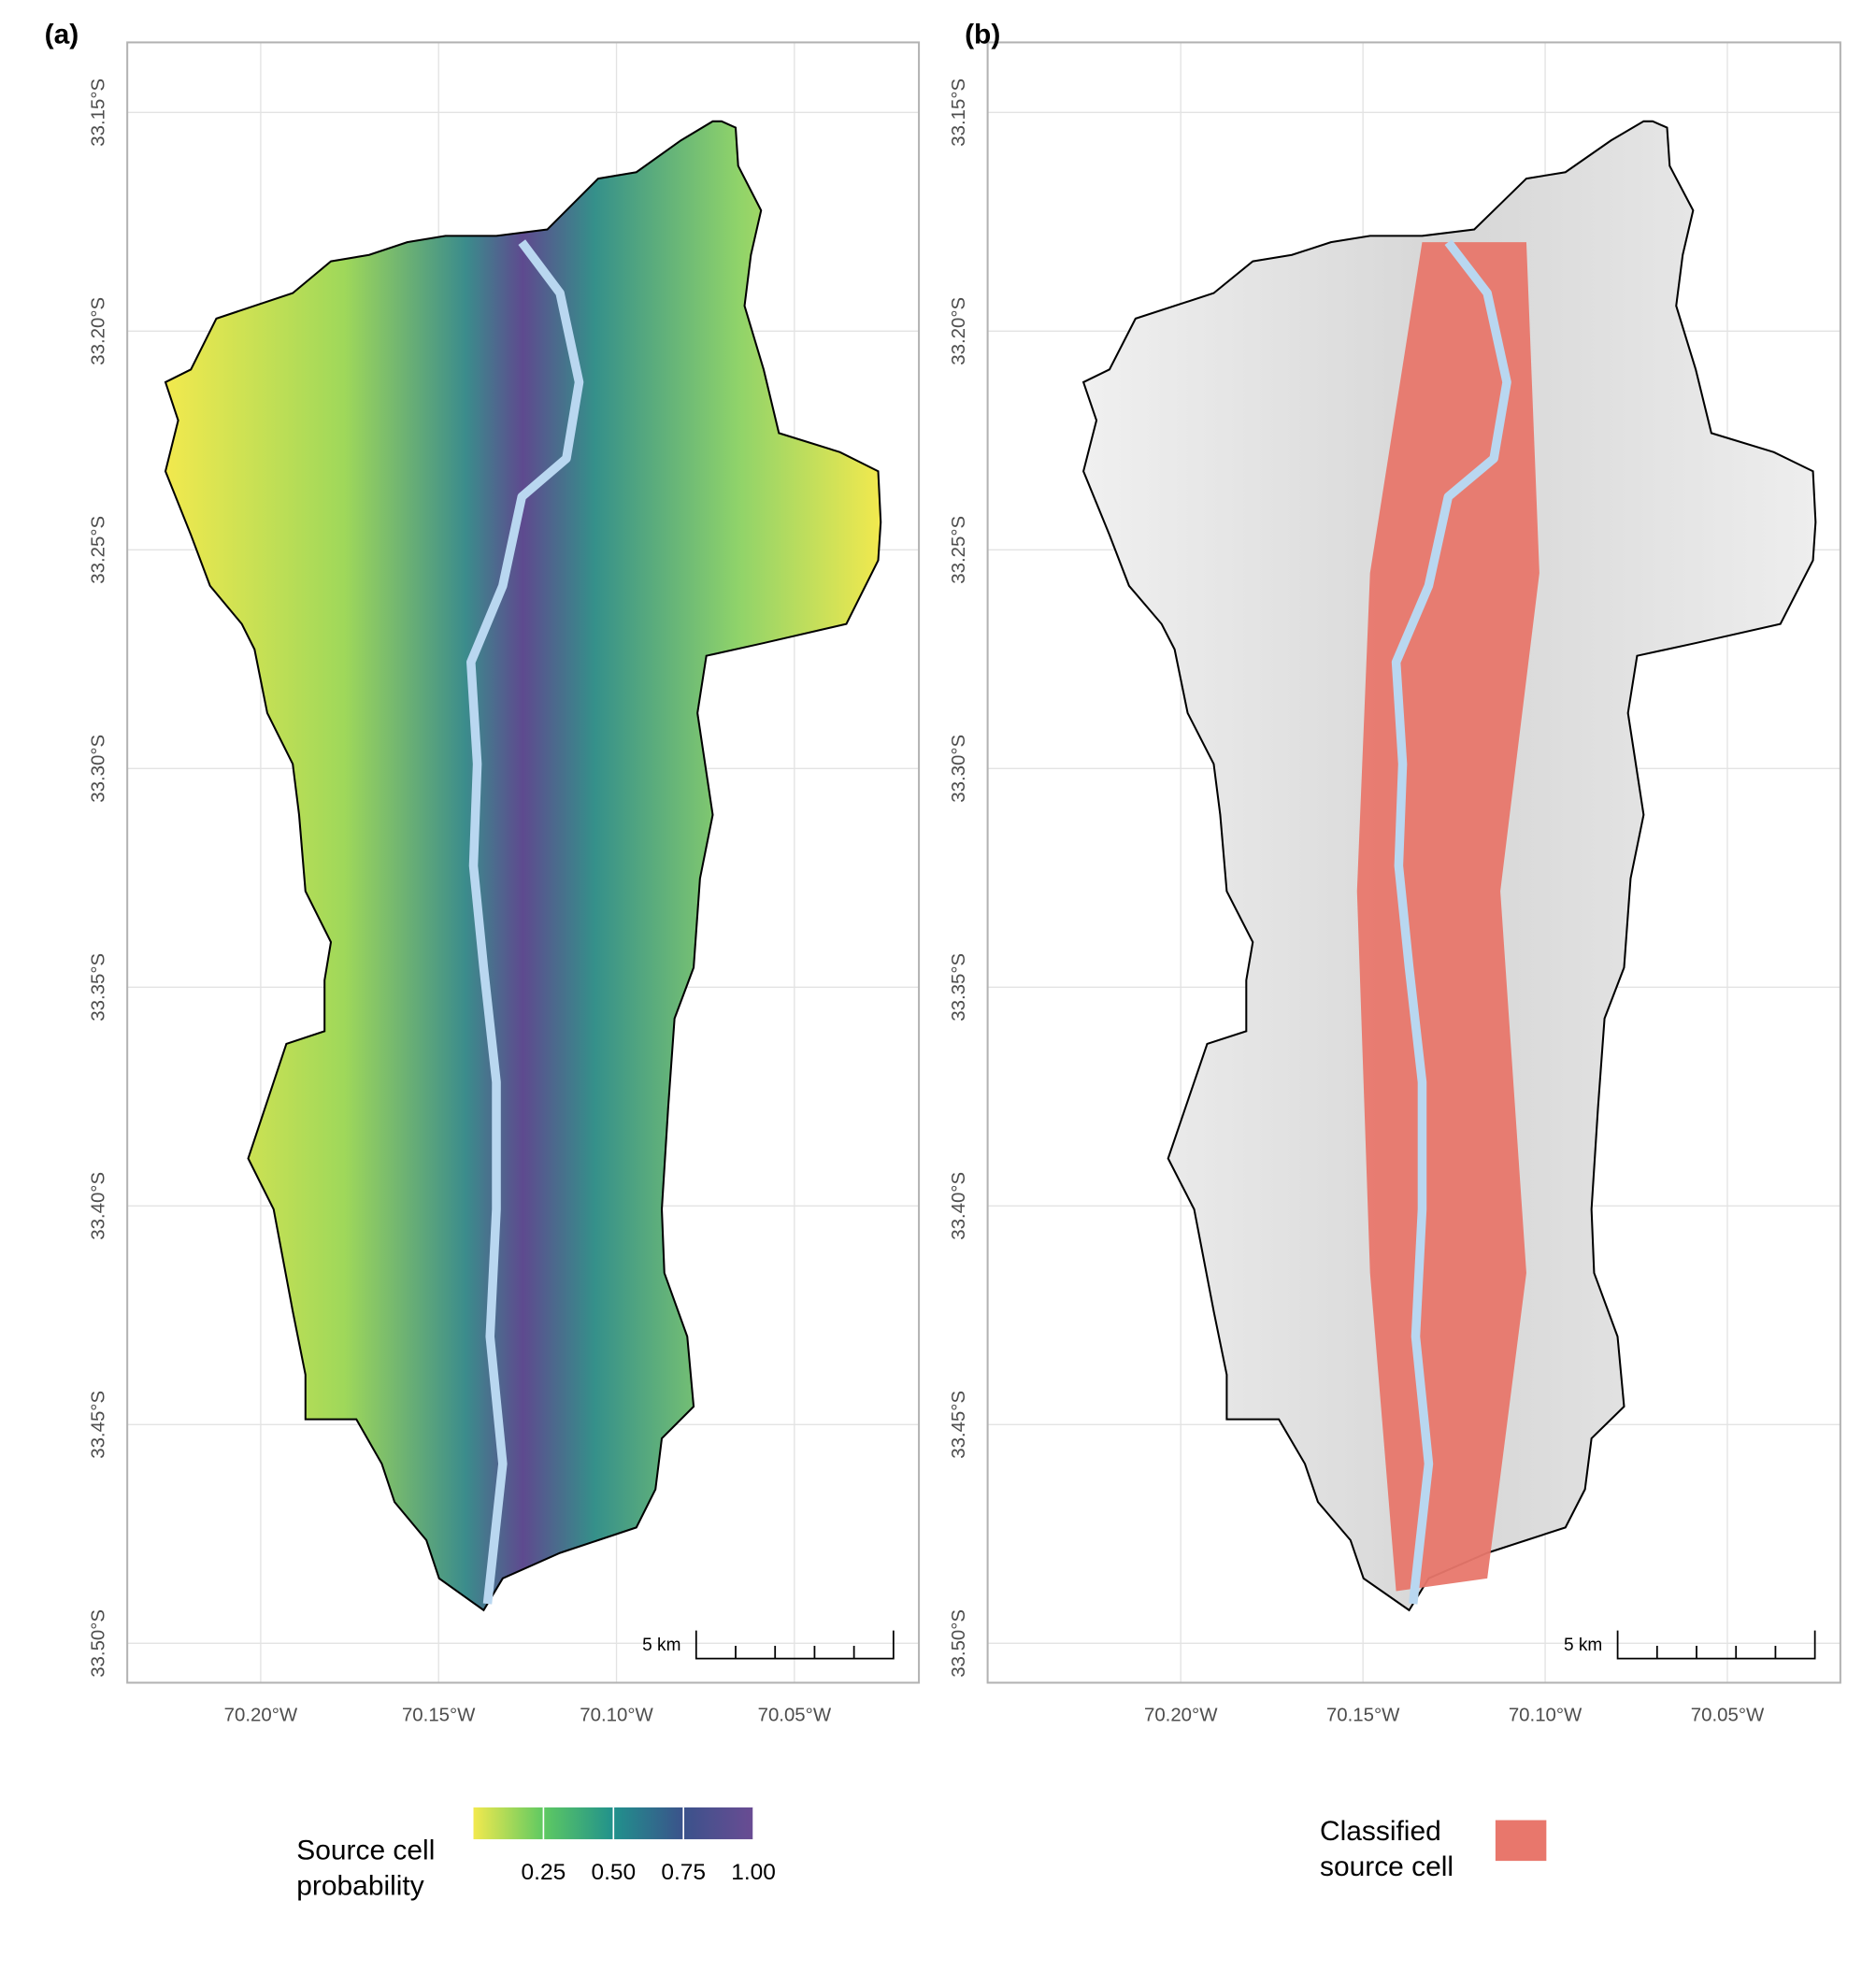 This screenshot has width=1876, height=1986. What do you see at coordinates (754, 1872) in the screenshot?
I see `colorbar-label: 1.00` at bounding box center [754, 1872].